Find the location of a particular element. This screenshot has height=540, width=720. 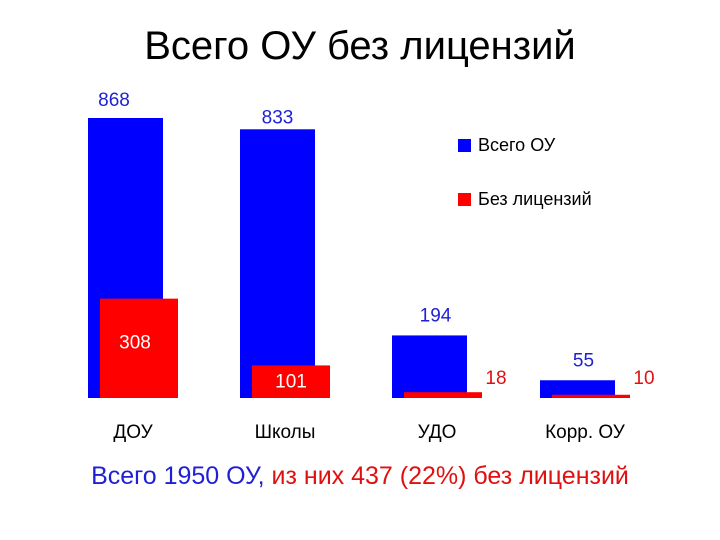

value-label-total-корр-оу: 55 is located at coordinates (583, 360).